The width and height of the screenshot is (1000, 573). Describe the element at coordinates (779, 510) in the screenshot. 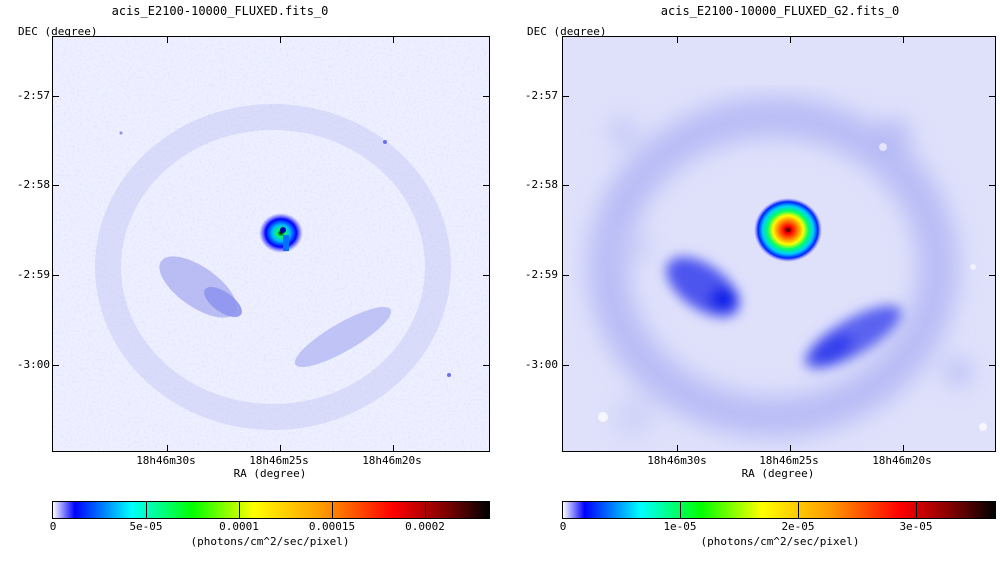

I see `right-colorbar` at that location.